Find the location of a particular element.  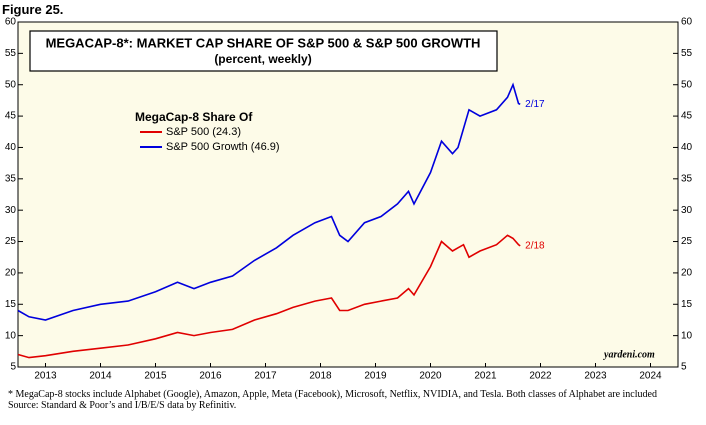

y2-tick-label: 55 is located at coordinates (687, 53).